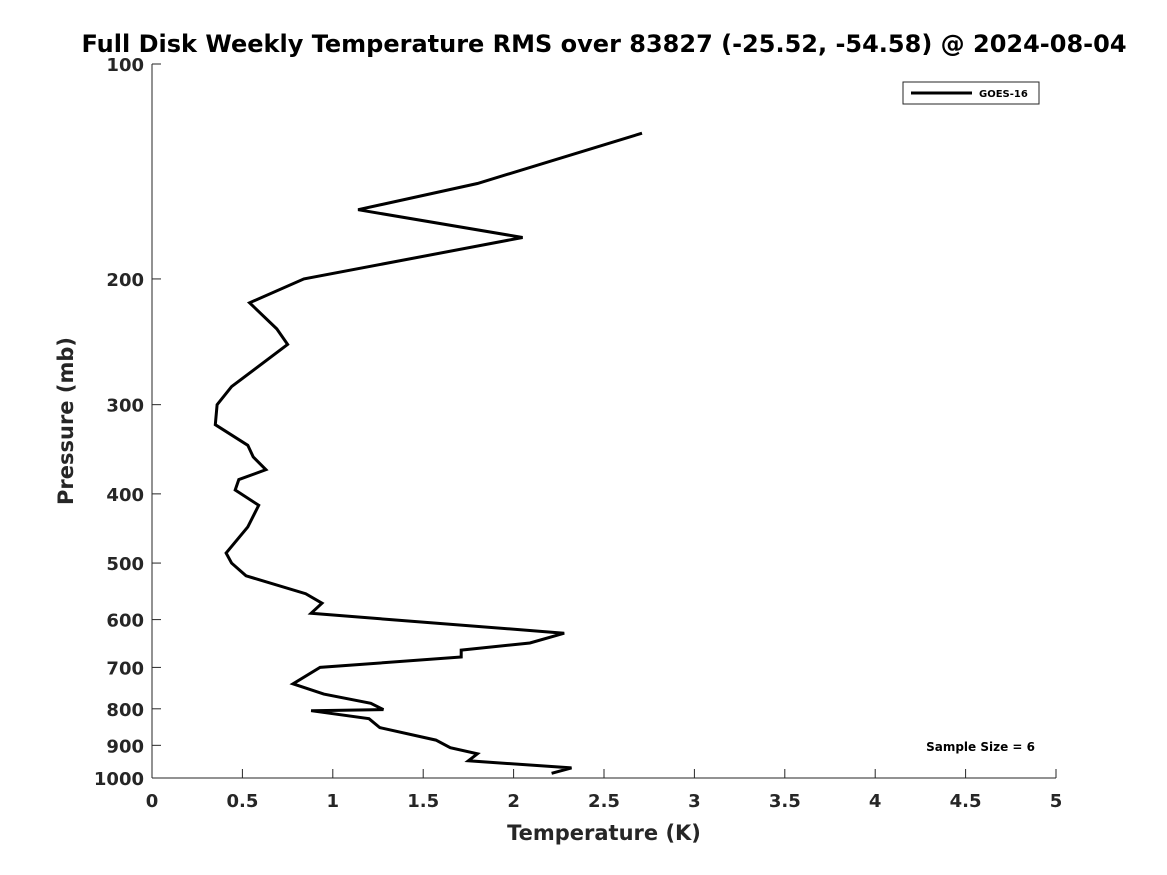 This screenshot has width=1167, height=875. What do you see at coordinates (1056, 801) in the screenshot?
I see `x-tick-label: 5` at bounding box center [1056, 801].